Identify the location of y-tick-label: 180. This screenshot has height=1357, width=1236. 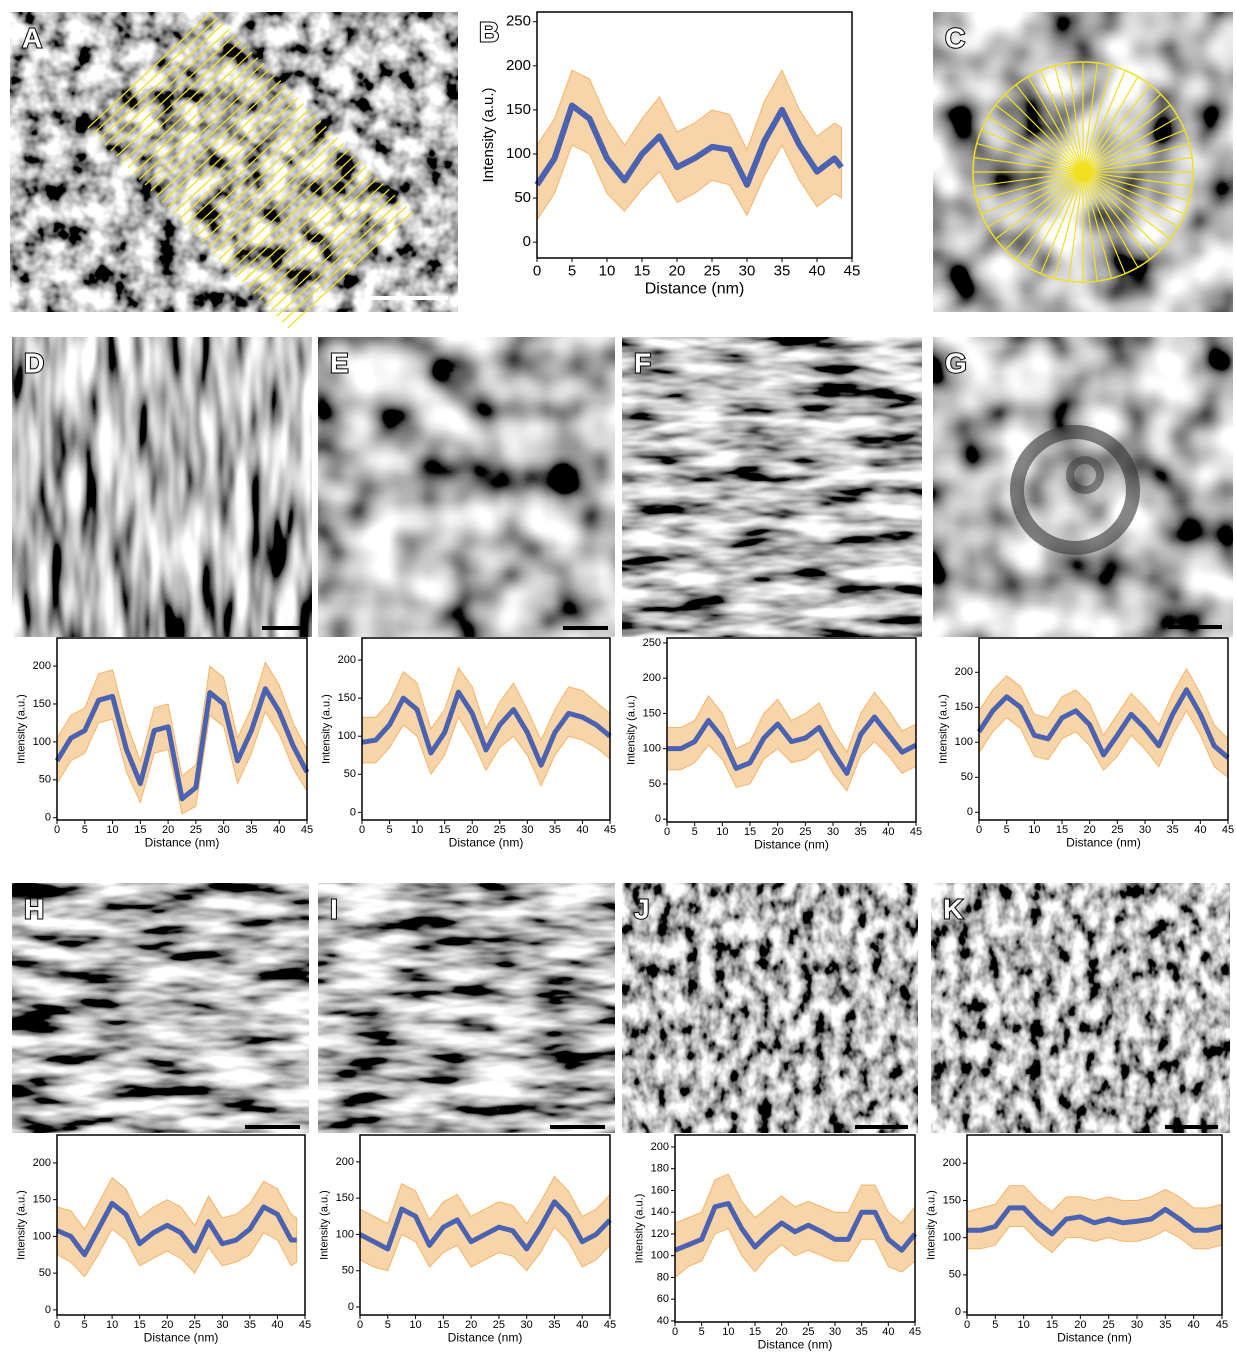
(660, 1169).